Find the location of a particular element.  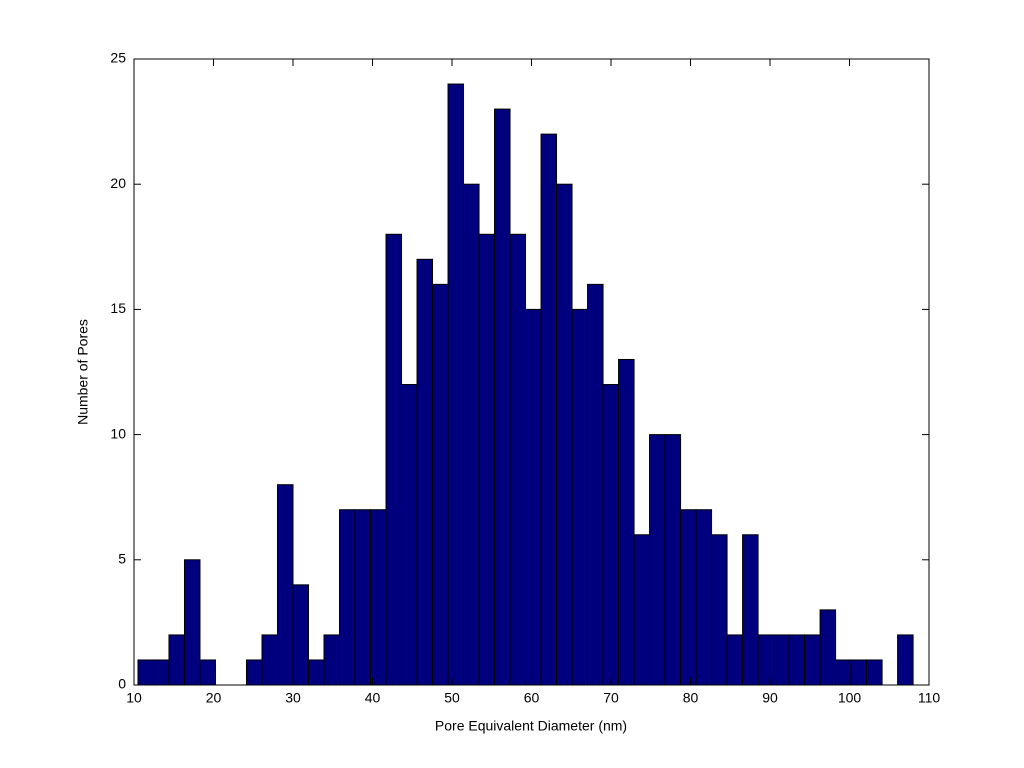

x-tick-label: 10 is located at coordinates (134, 698).